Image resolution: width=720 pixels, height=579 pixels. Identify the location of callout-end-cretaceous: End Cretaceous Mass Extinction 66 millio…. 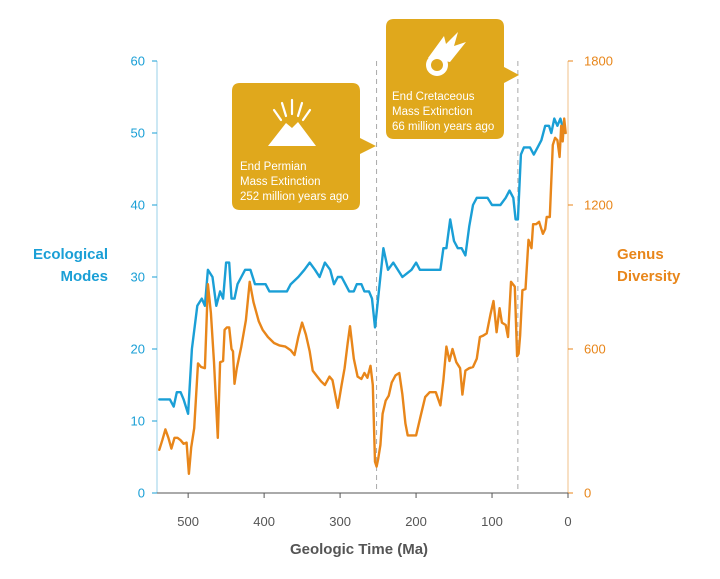
(452, 79).